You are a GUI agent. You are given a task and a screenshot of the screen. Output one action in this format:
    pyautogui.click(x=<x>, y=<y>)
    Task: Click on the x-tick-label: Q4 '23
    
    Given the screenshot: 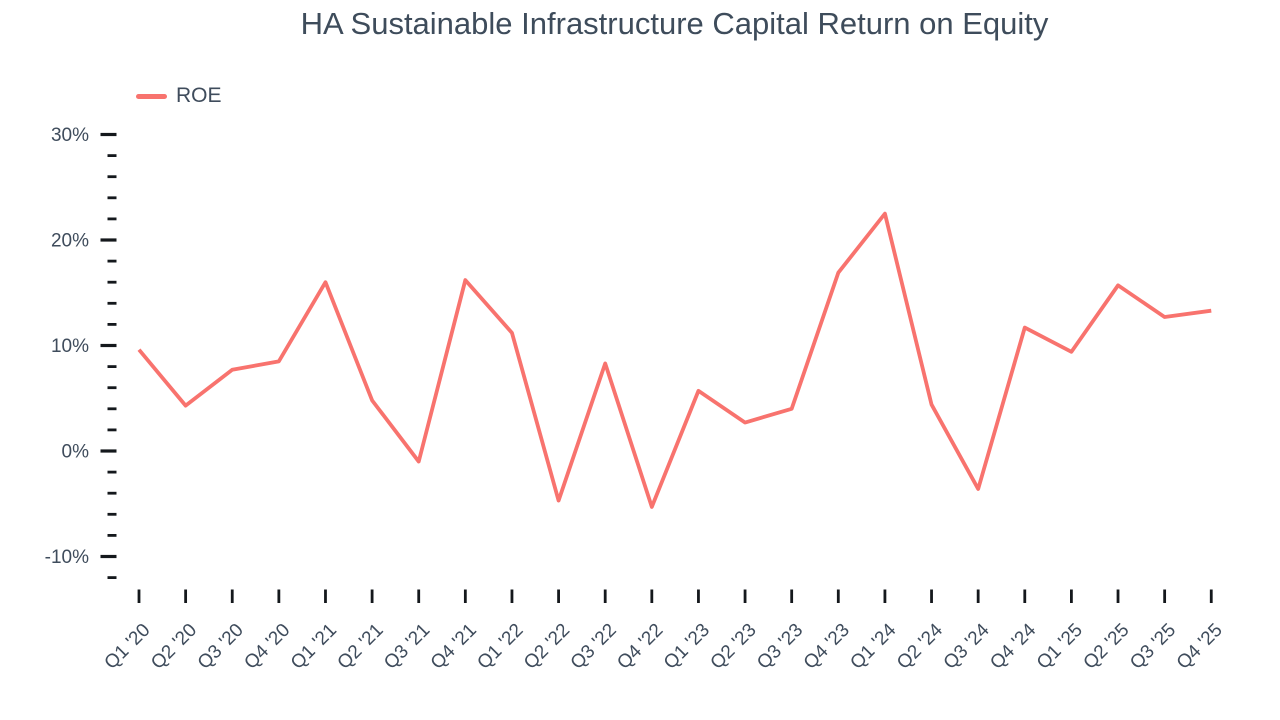 What is the action you would take?
    pyautogui.click(x=827, y=647)
    